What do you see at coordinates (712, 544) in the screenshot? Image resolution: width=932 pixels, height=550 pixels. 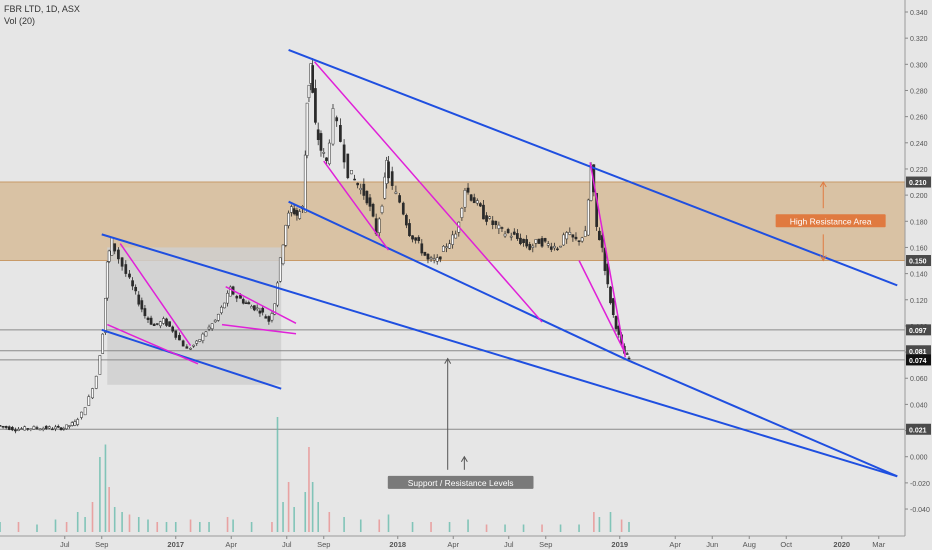 I see `time-axis-label: Jun` at bounding box center [712, 544].